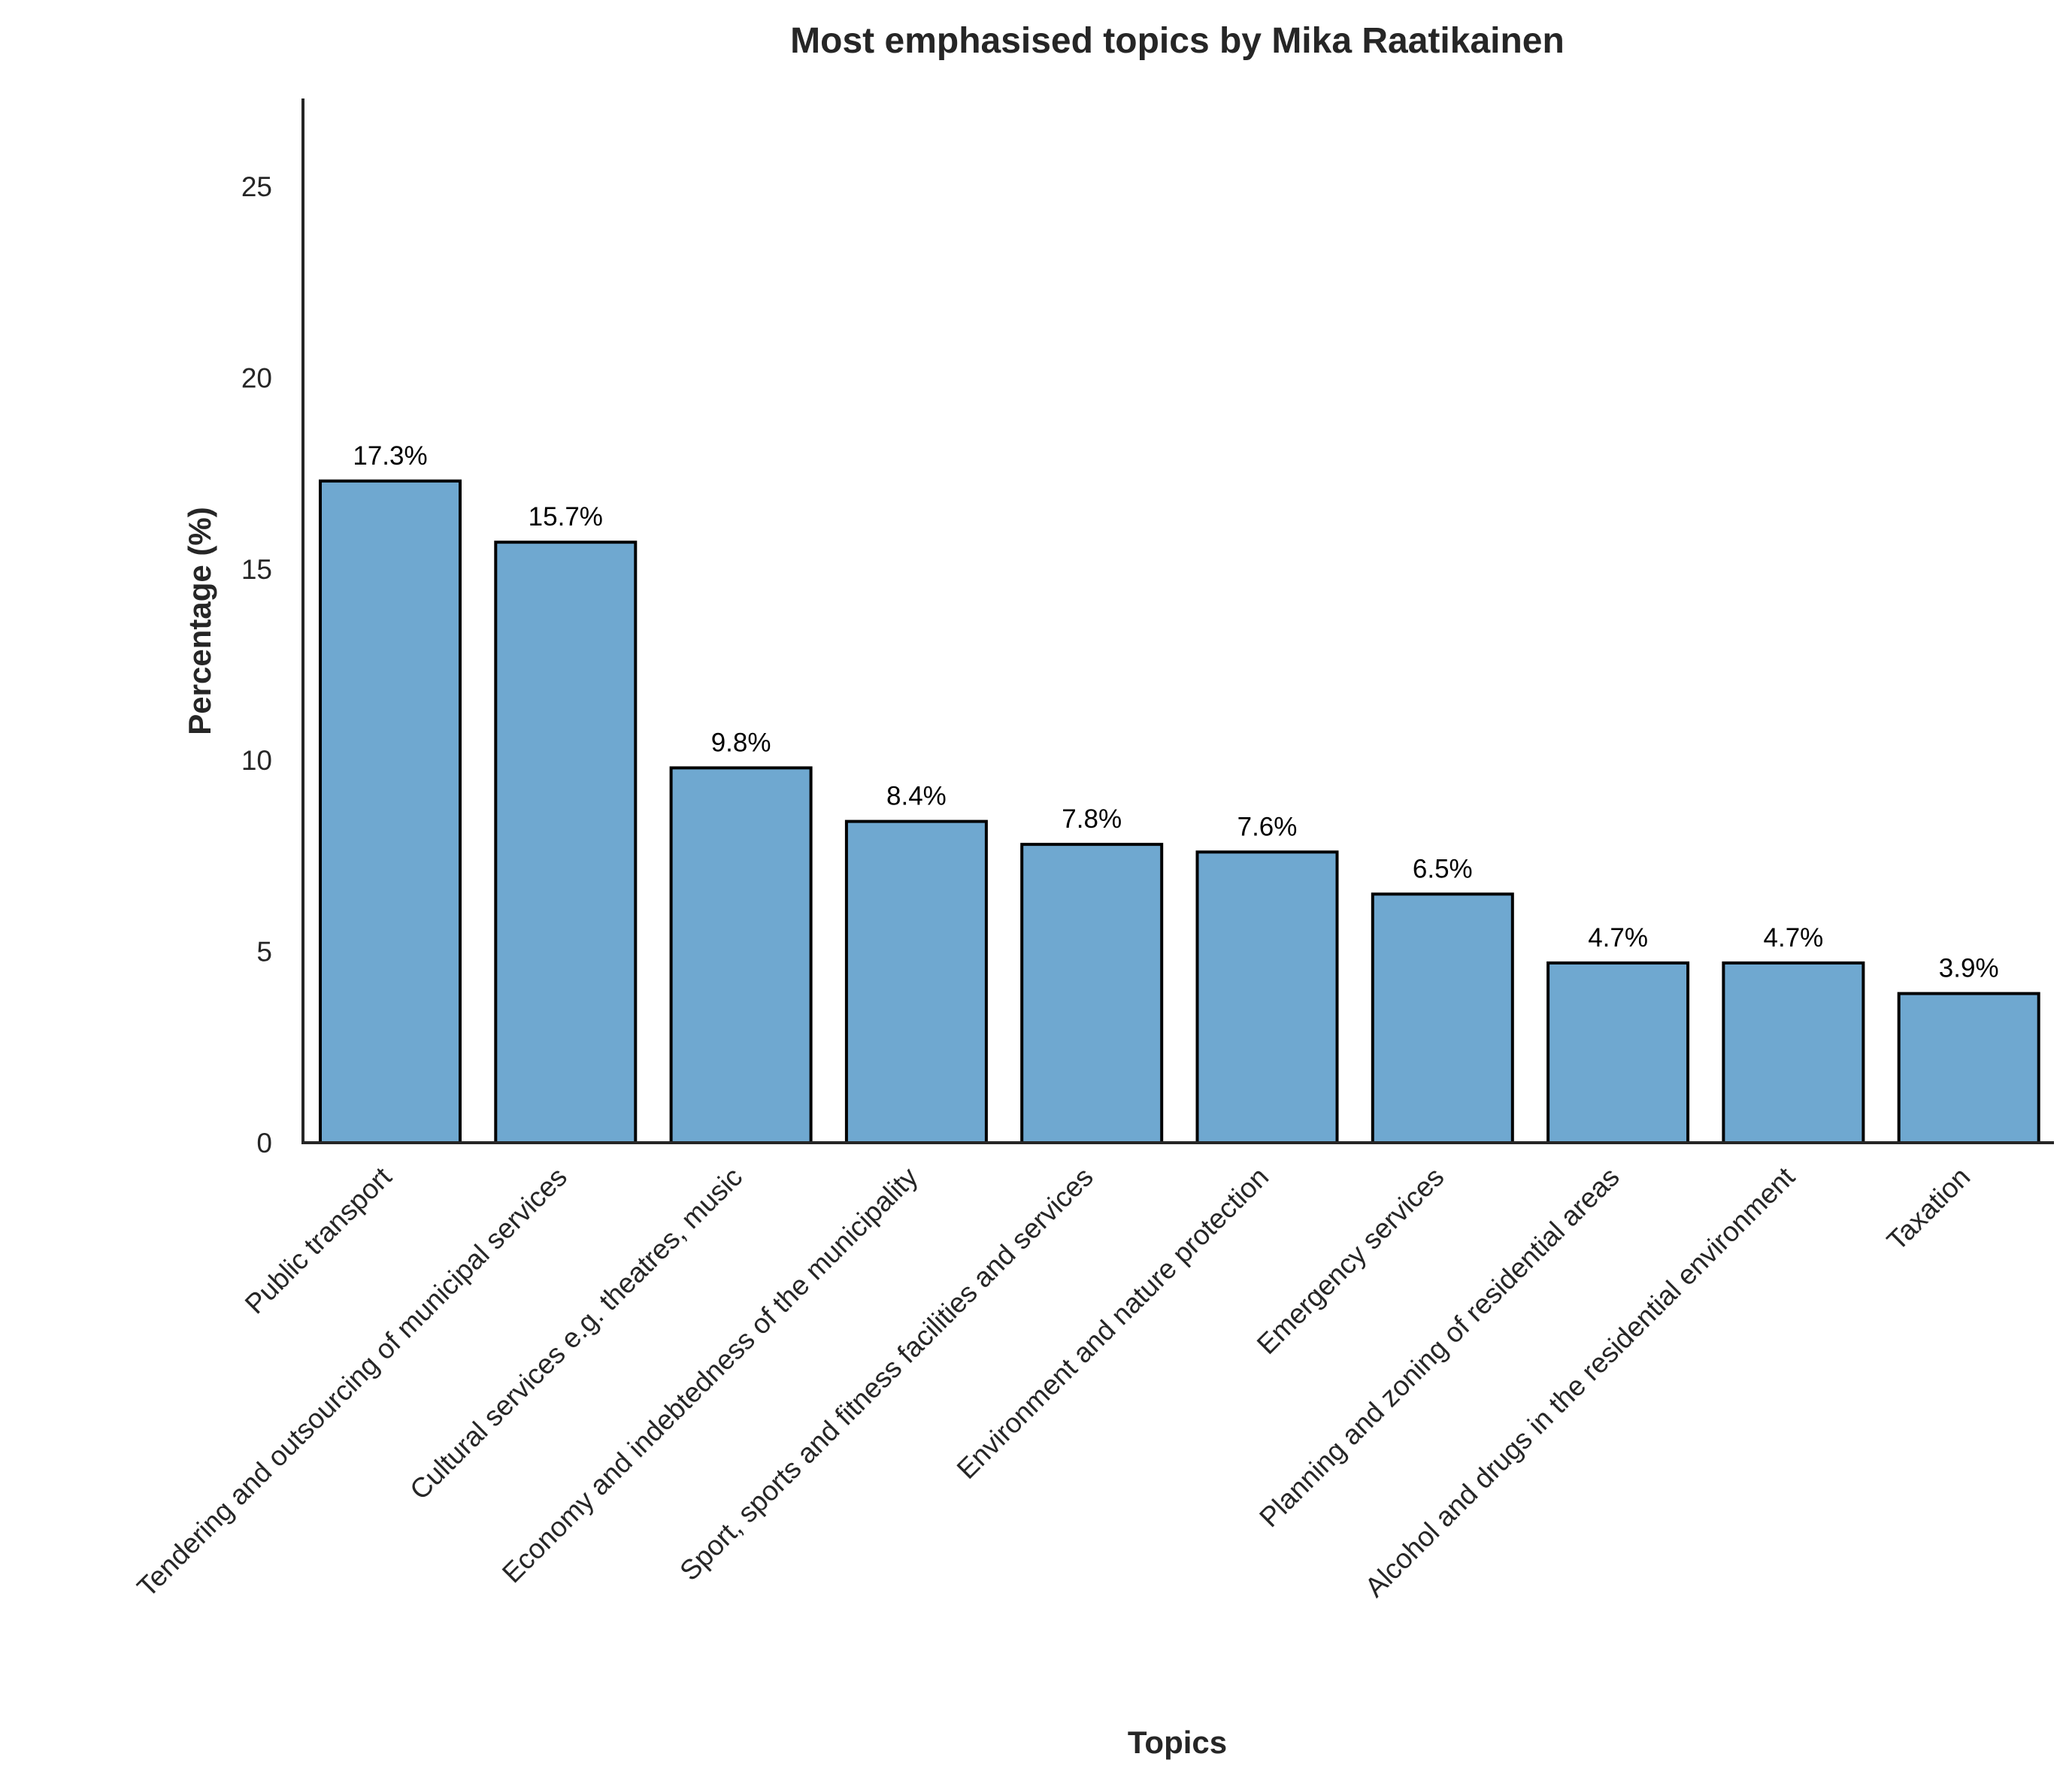 Image resolution: width=2072 pixels, height=1784 pixels. Describe the element at coordinates (1969, 969) in the screenshot. I see `bar-value-label: 3.9%` at that location.